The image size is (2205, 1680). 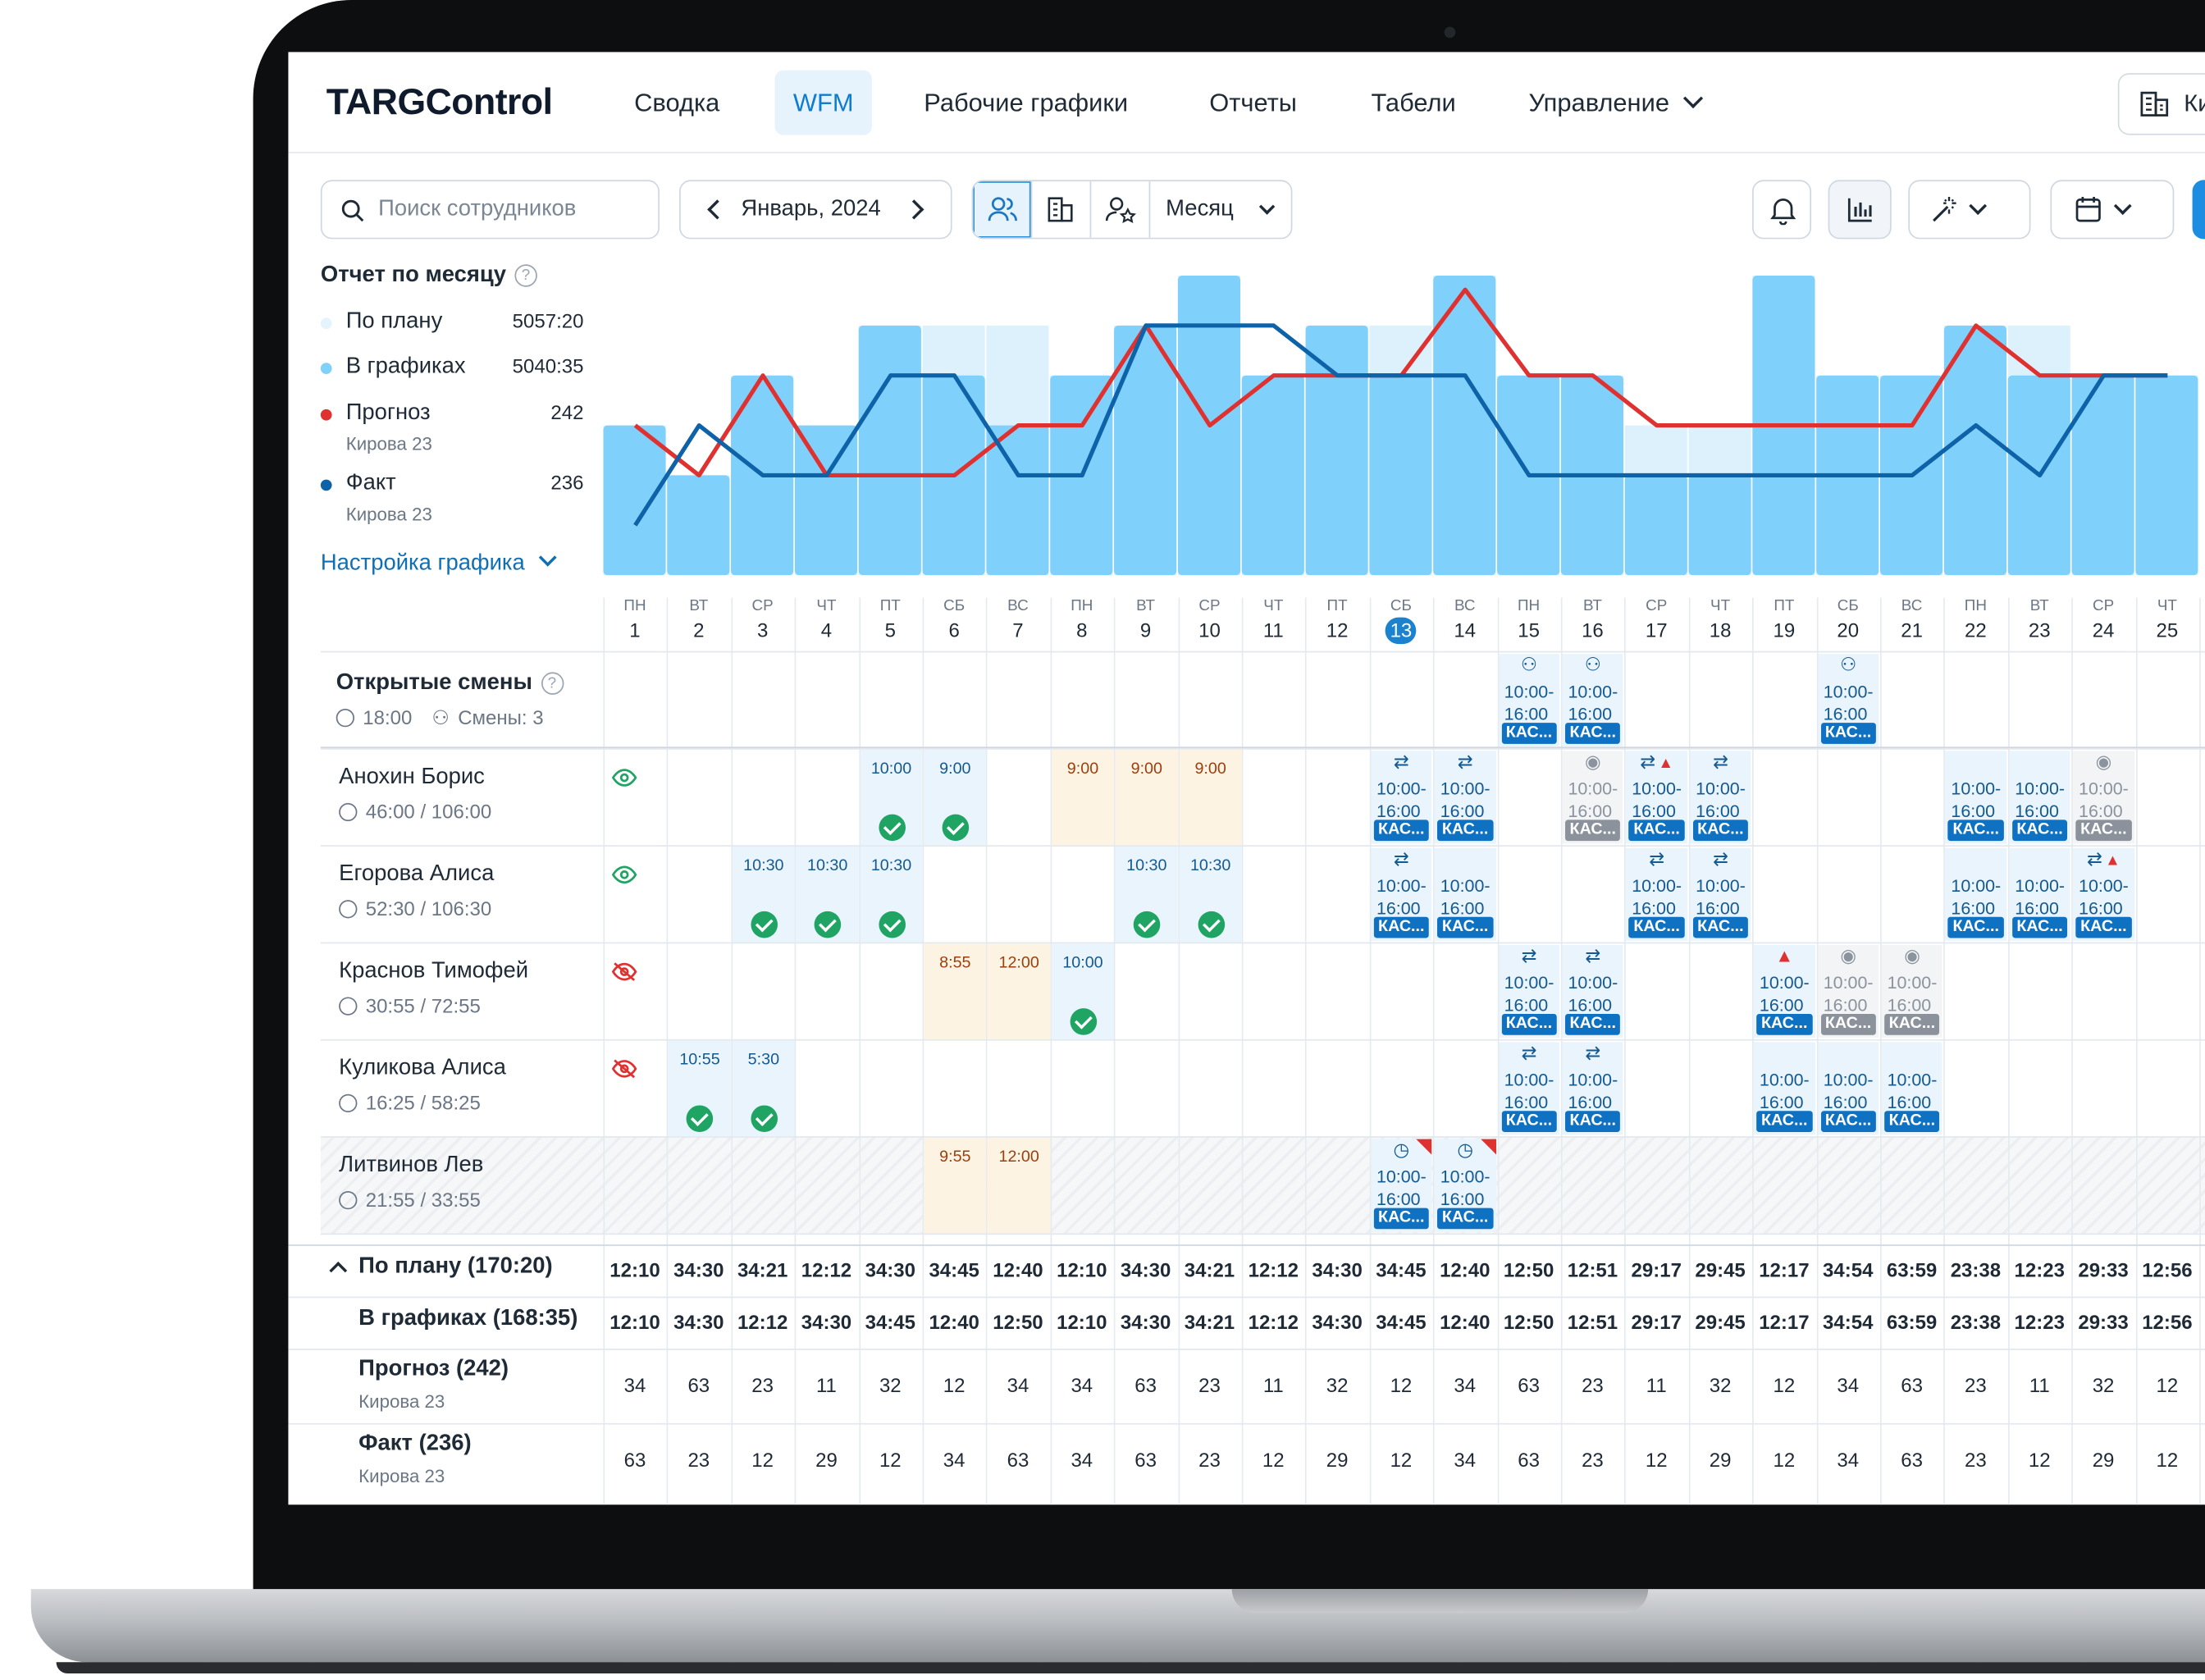 I want to click on shift-cell: 8:55, so click(x=956, y=991).